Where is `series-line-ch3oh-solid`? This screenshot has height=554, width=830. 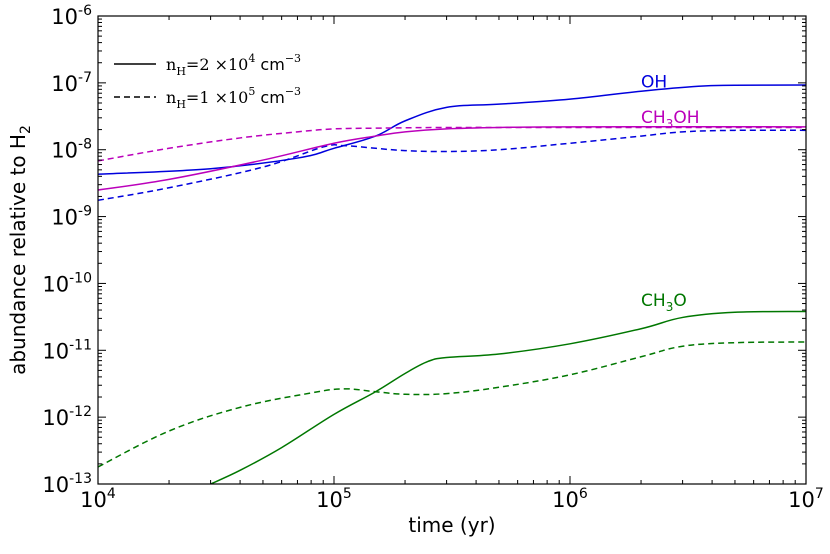
series-line-ch3oh-solid is located at coordinates (452, 158).